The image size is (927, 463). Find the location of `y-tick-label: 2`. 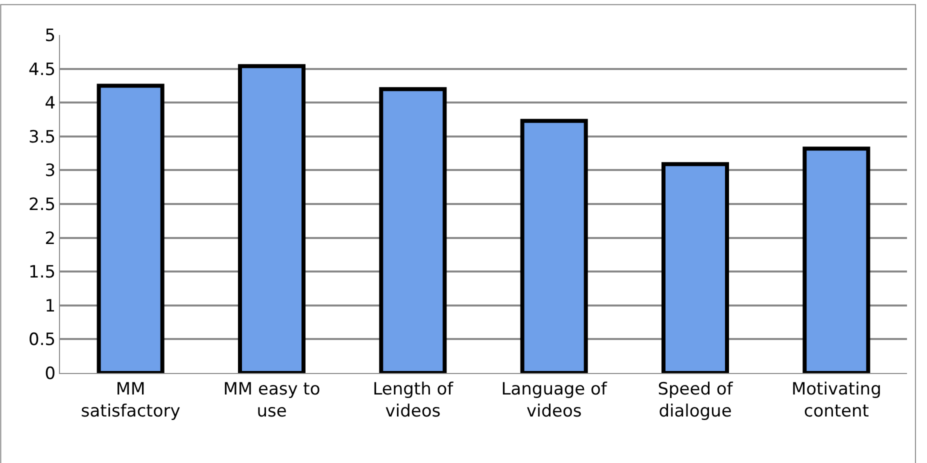

y-tick-label: 2 is located at coordinates (50, 238).